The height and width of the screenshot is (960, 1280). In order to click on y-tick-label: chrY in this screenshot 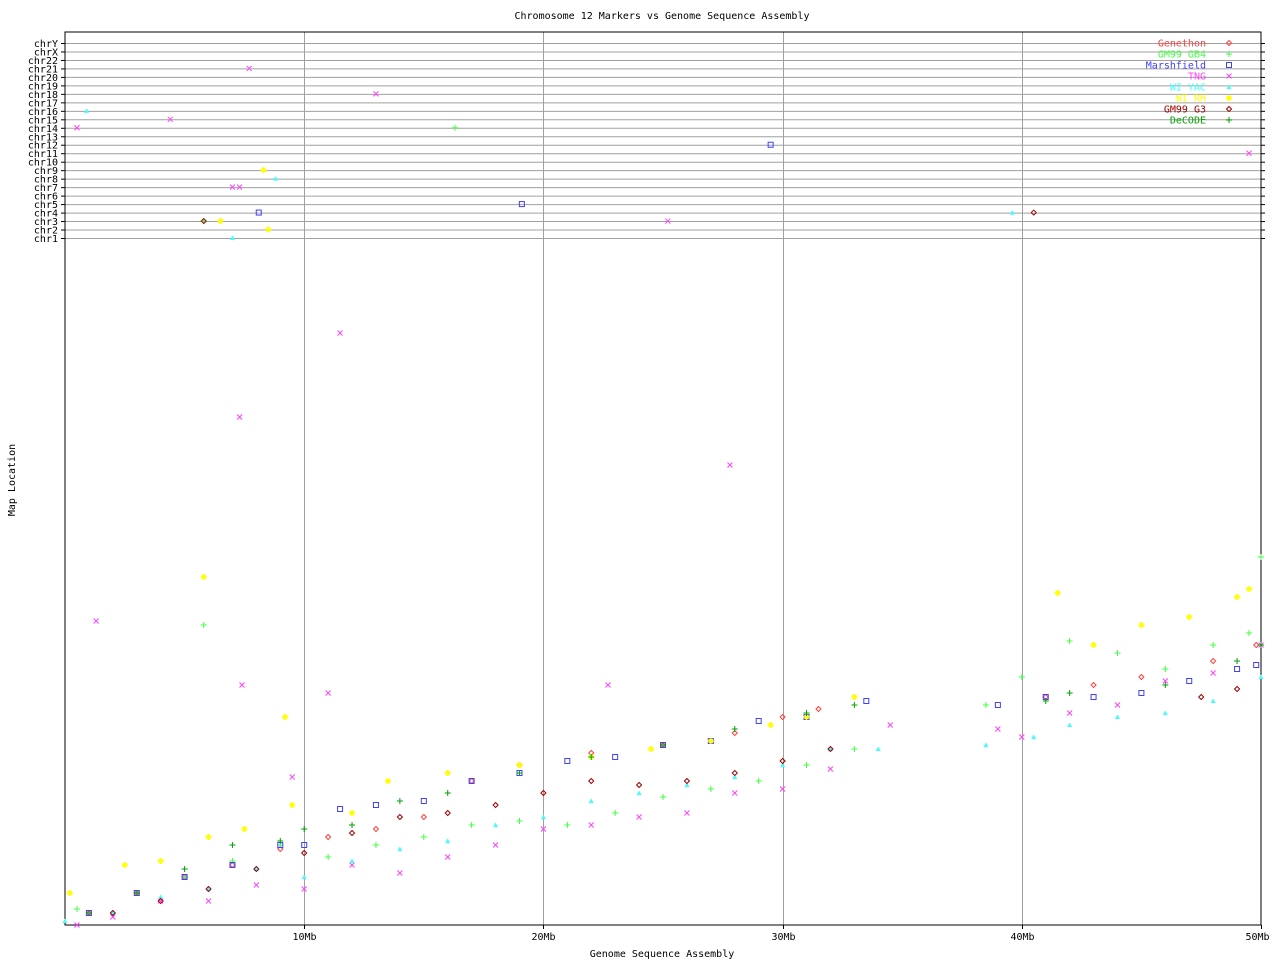, I will do `click(46, 44)`.